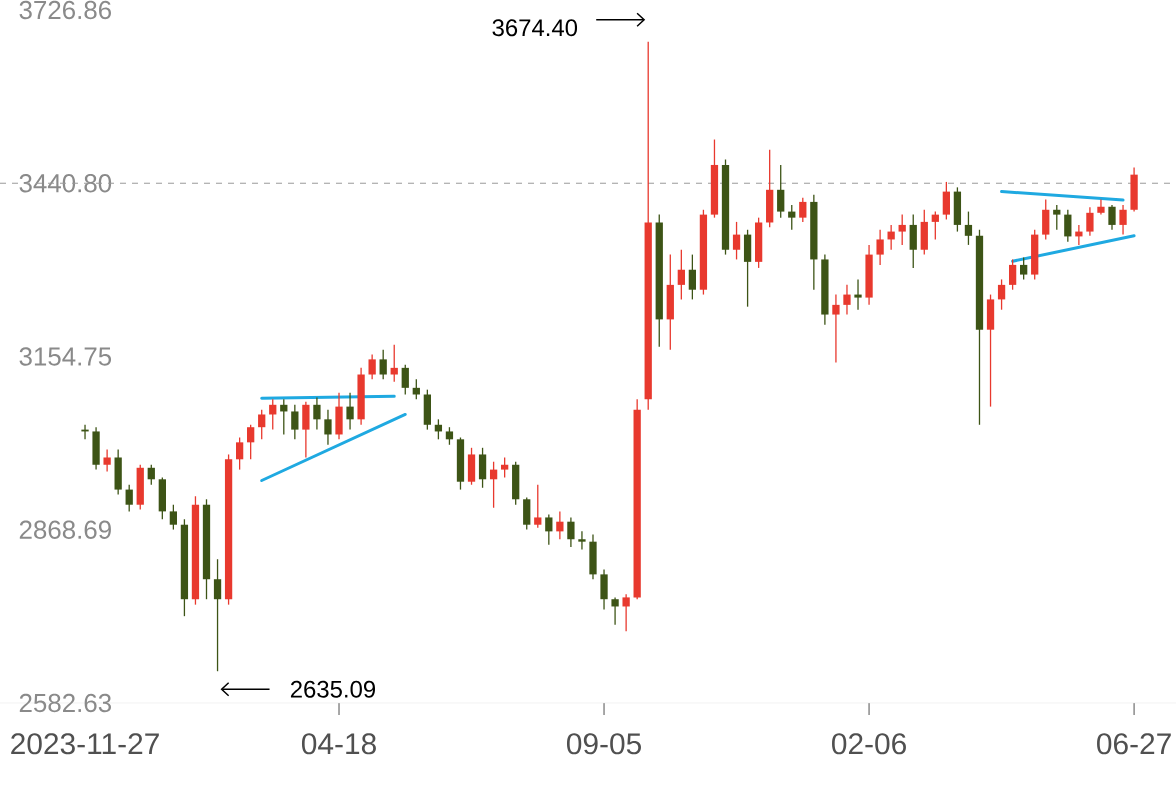 The width and height of the screenshot is (1176, 786). I want to click on x-tick-label: 02-06, so click(869, 744).